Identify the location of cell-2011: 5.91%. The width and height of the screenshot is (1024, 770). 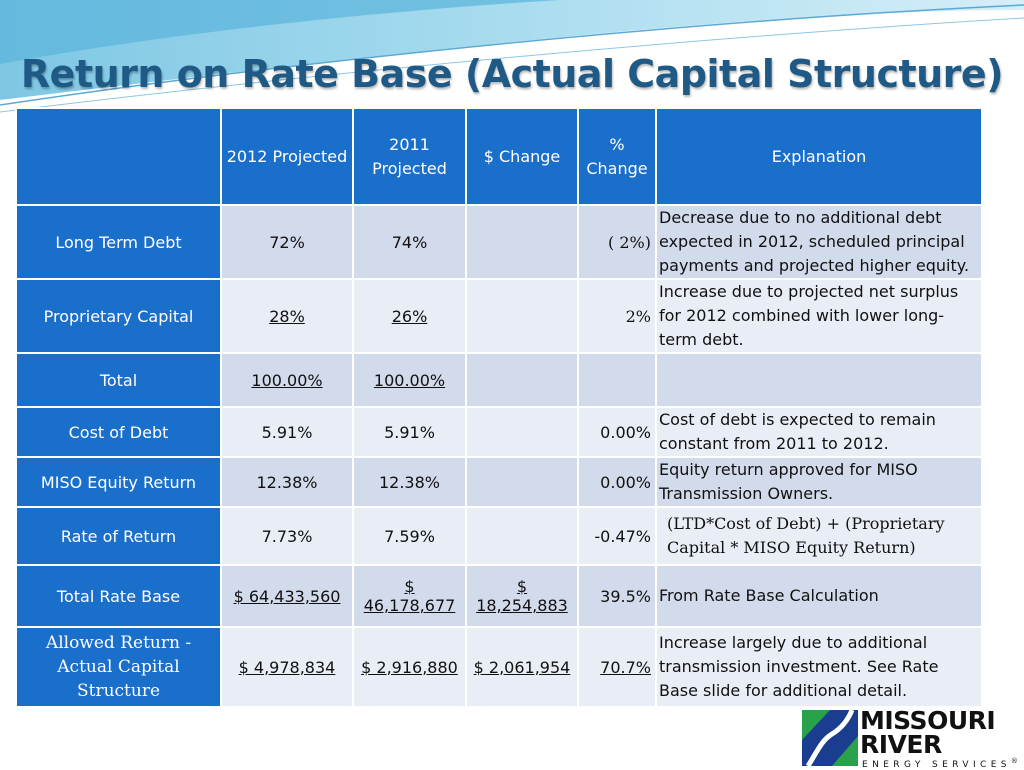
(409, 432).